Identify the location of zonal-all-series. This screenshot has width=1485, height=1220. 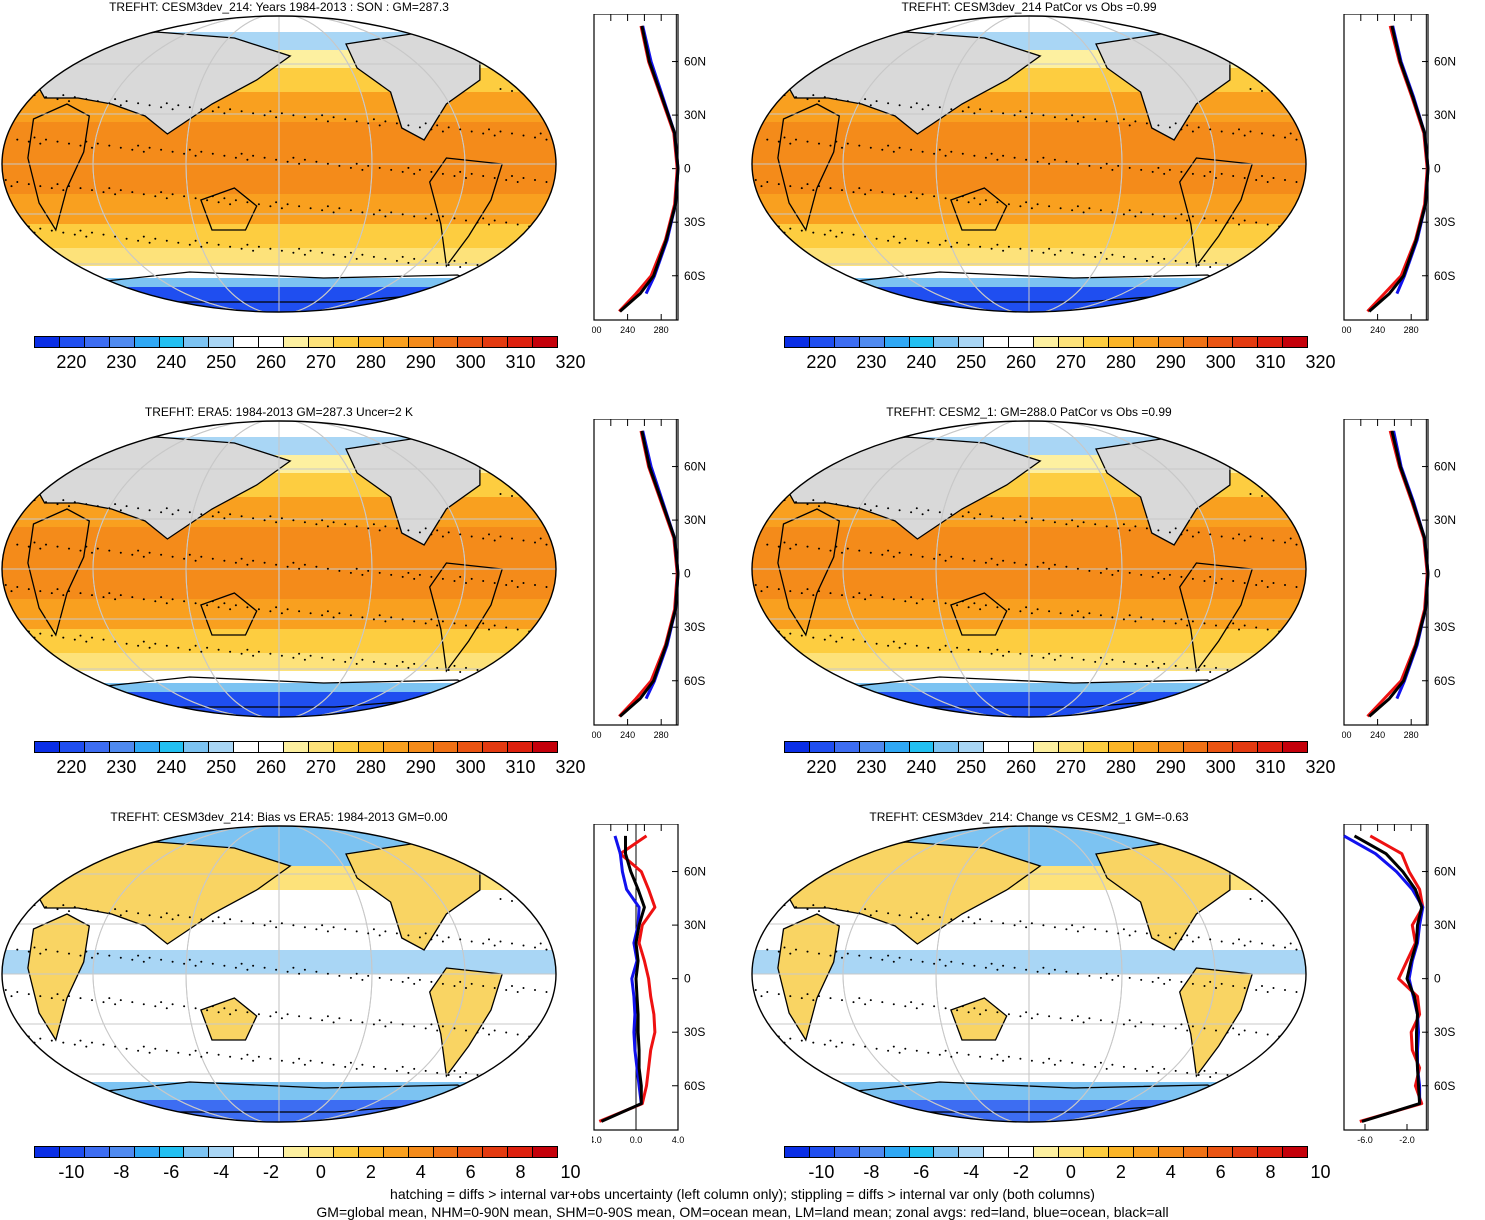
(1398, 169).